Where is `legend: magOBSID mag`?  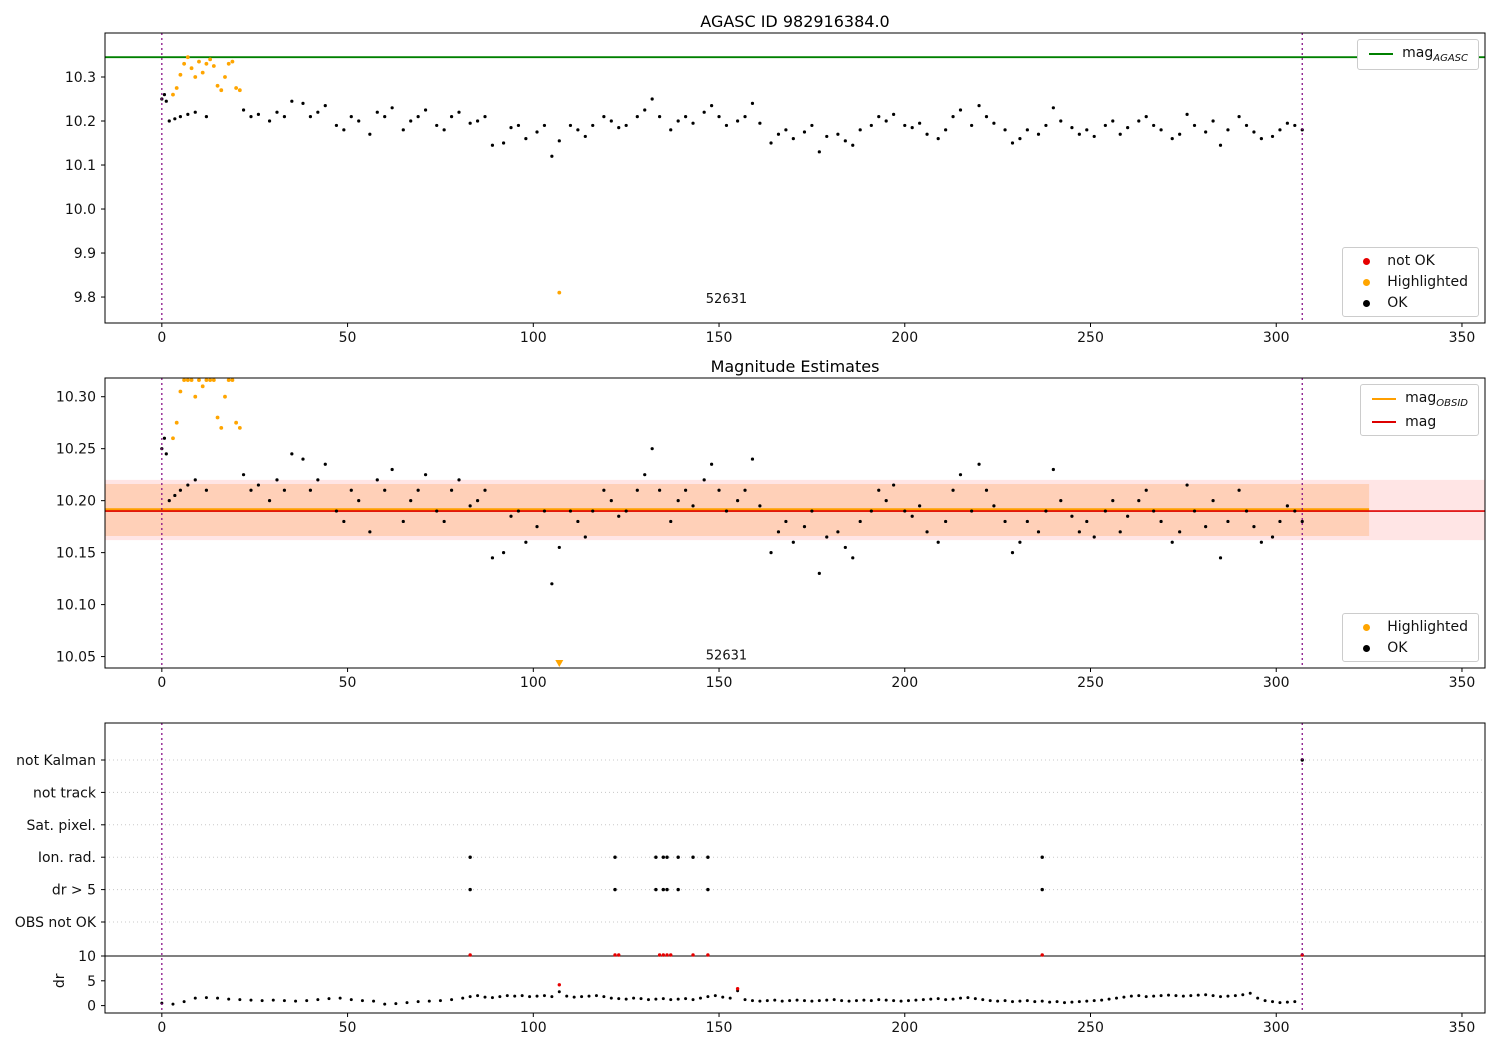
legend: magOBSID mag is located at coordinates (1419, 410).